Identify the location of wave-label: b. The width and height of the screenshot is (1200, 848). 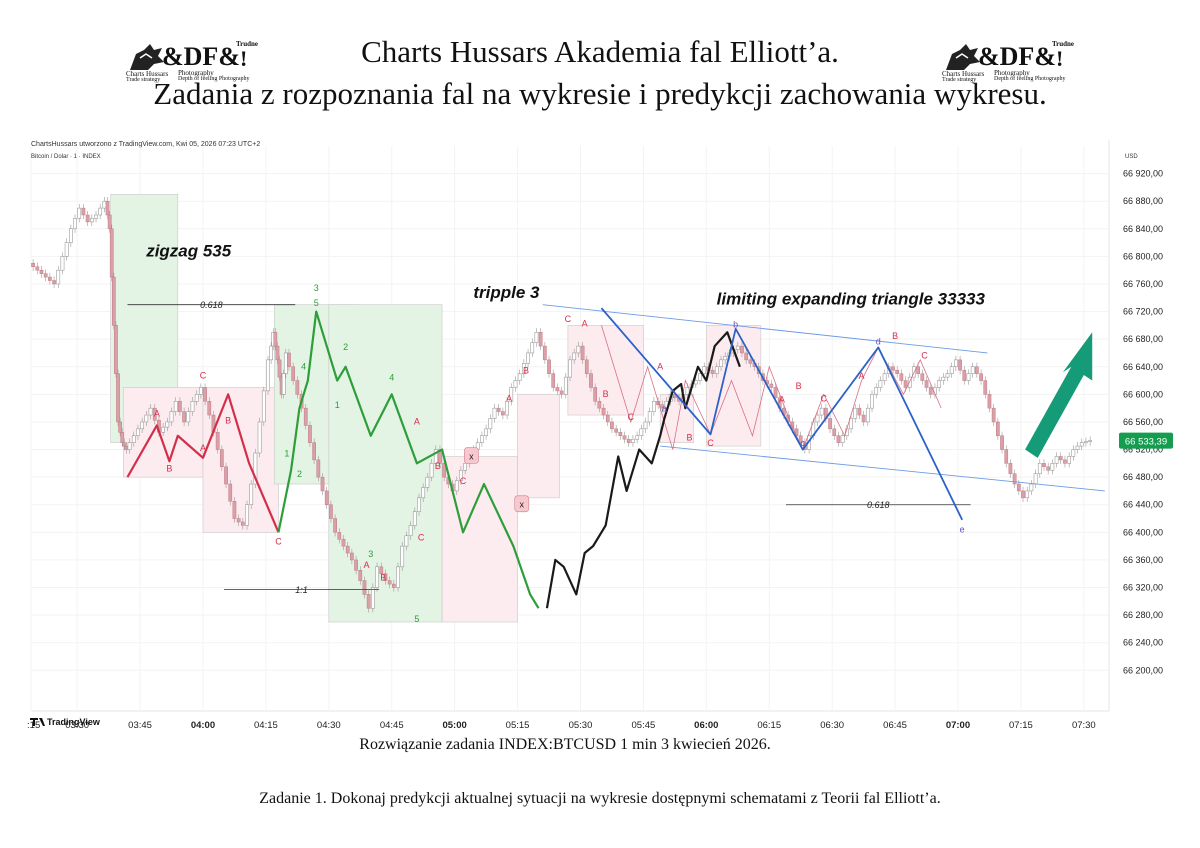
(735, 324).